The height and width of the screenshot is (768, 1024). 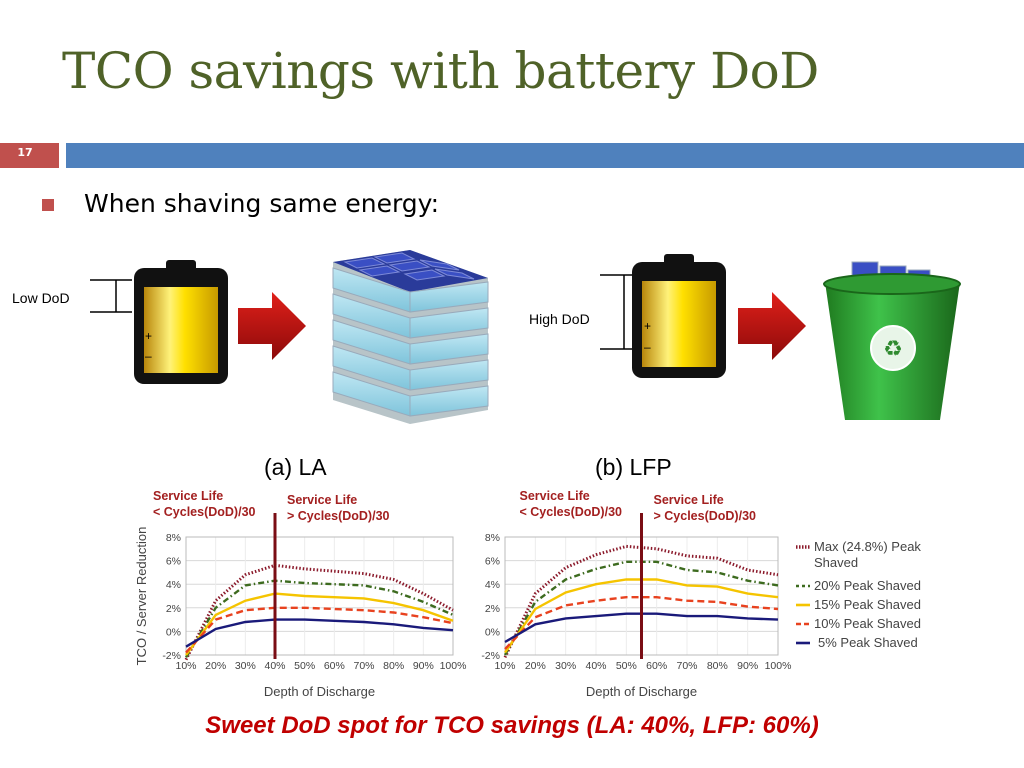 What do you see at coordinates (410, 337) in the screenshot?
I see `battery-pack-icon` at bounding box center [410, 337].